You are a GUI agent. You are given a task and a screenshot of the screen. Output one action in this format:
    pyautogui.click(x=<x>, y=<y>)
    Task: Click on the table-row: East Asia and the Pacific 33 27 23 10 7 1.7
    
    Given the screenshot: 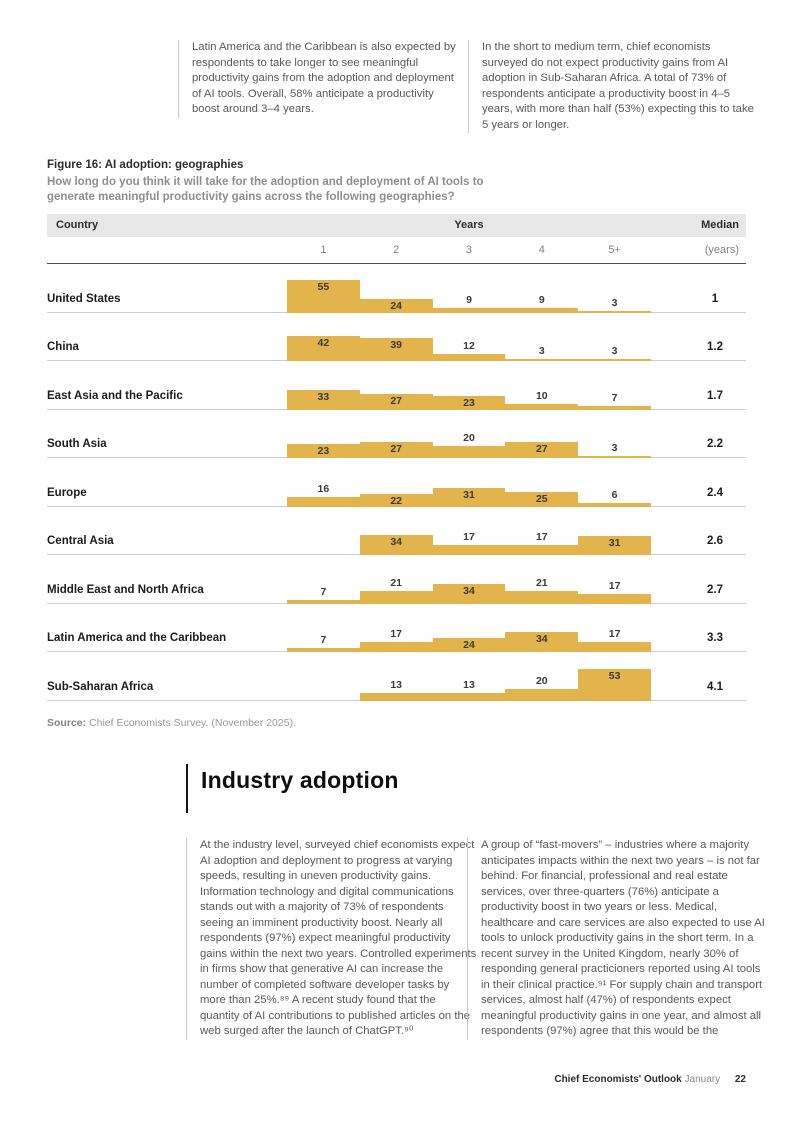 What is the action you would take?
    pyautogui.click(x=396, y=385)
    